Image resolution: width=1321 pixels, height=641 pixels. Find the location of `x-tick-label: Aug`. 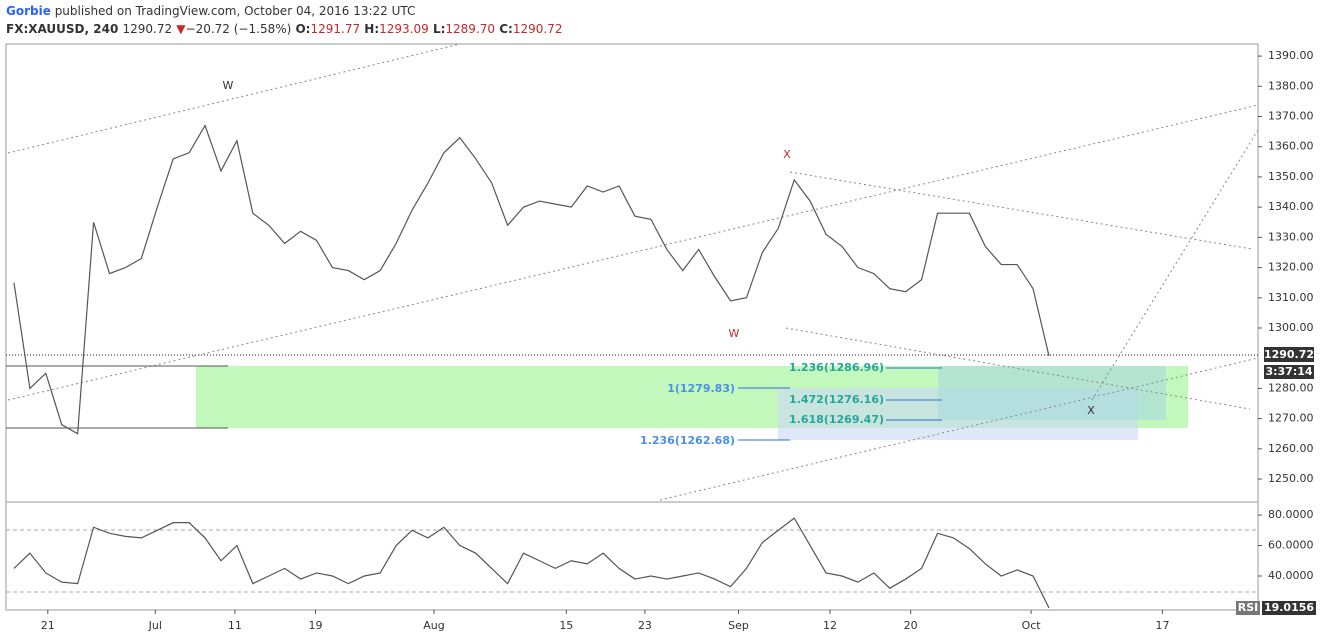

x-tick-label: Aug is located at coordinates (433, 625).